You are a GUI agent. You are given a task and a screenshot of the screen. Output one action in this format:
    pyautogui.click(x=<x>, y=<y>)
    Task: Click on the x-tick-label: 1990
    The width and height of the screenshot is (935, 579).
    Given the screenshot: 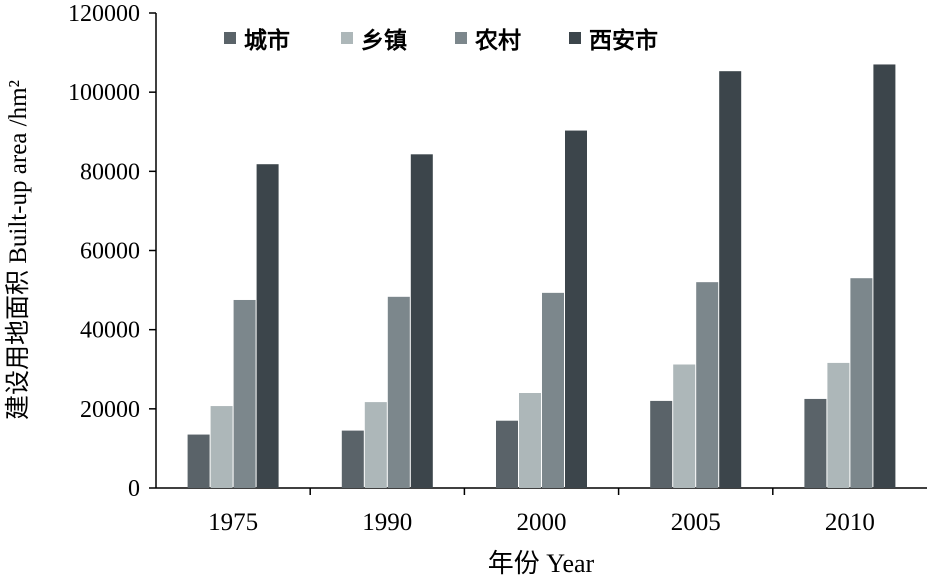 What is the action you would take?
    pyautogui.click(x=387, y=522)
    